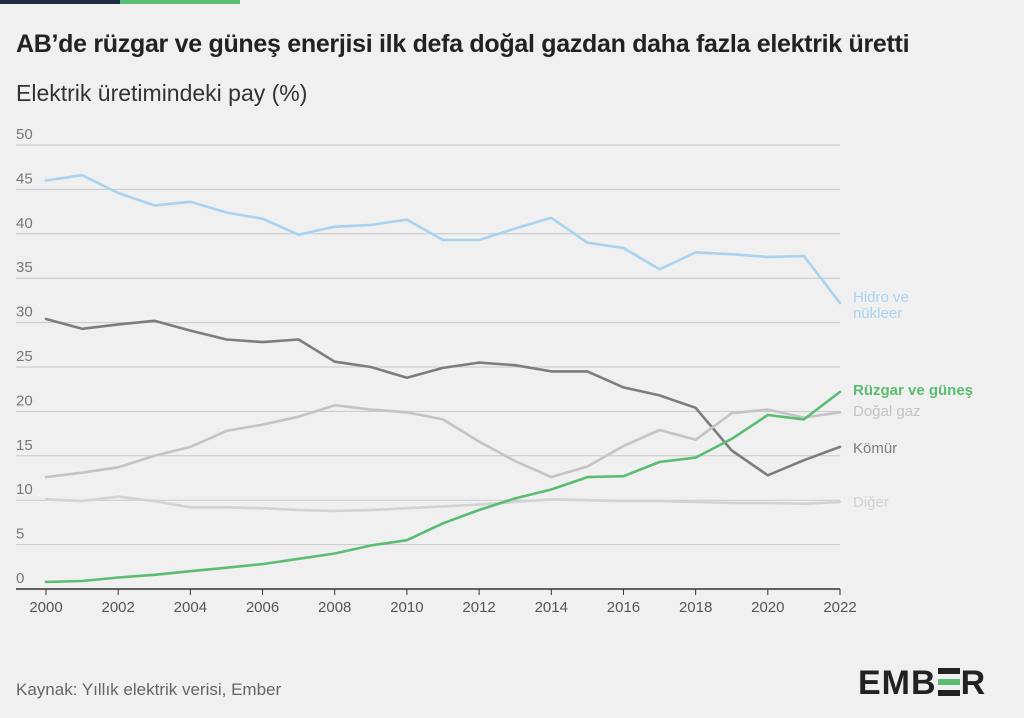 The height and width of the screenshot is (718, 1024). I want to click on y-tick-label: 30, so click(24, 312).